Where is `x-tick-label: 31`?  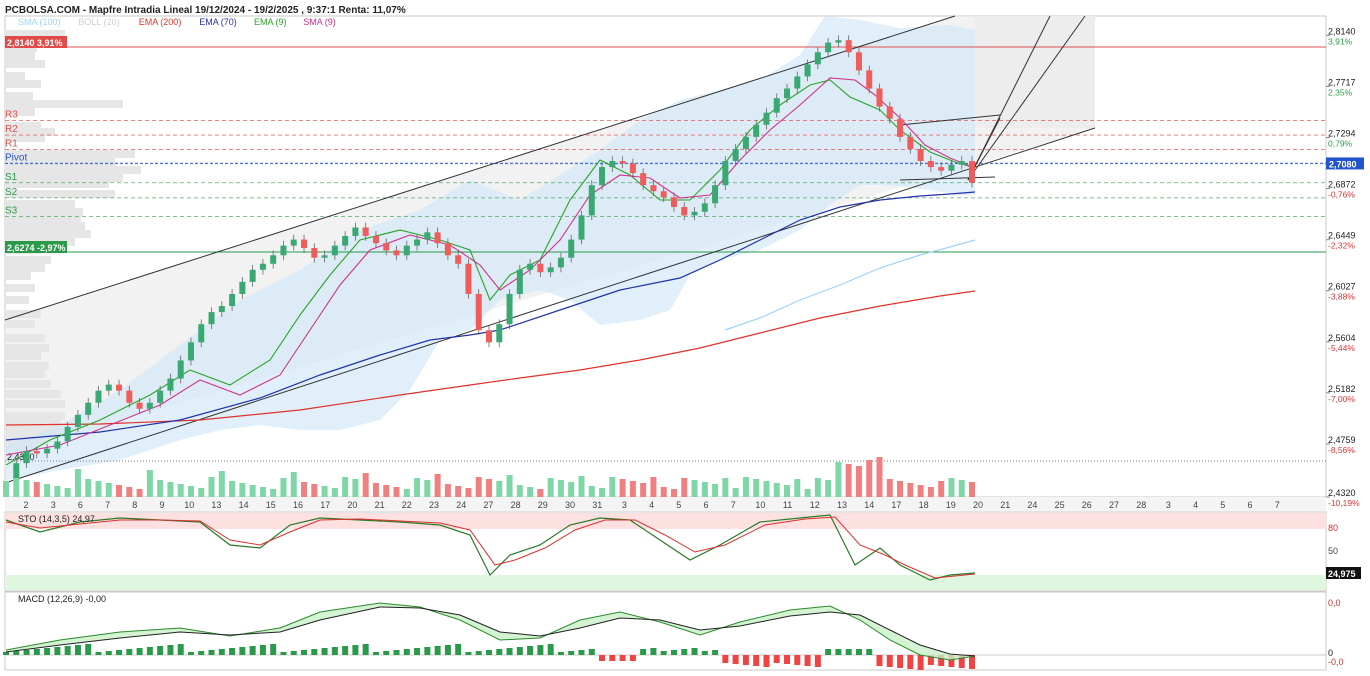
x-tick-label: 31 is located at coordinates (597, 505).